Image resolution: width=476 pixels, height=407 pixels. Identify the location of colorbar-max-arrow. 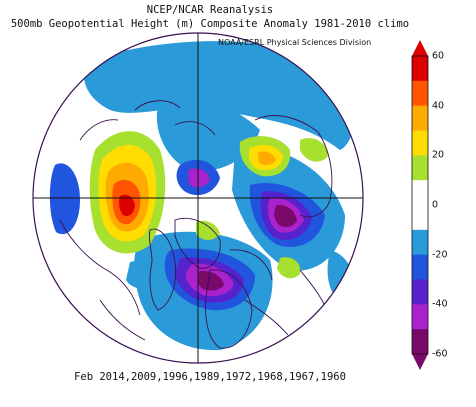
(420, 48).